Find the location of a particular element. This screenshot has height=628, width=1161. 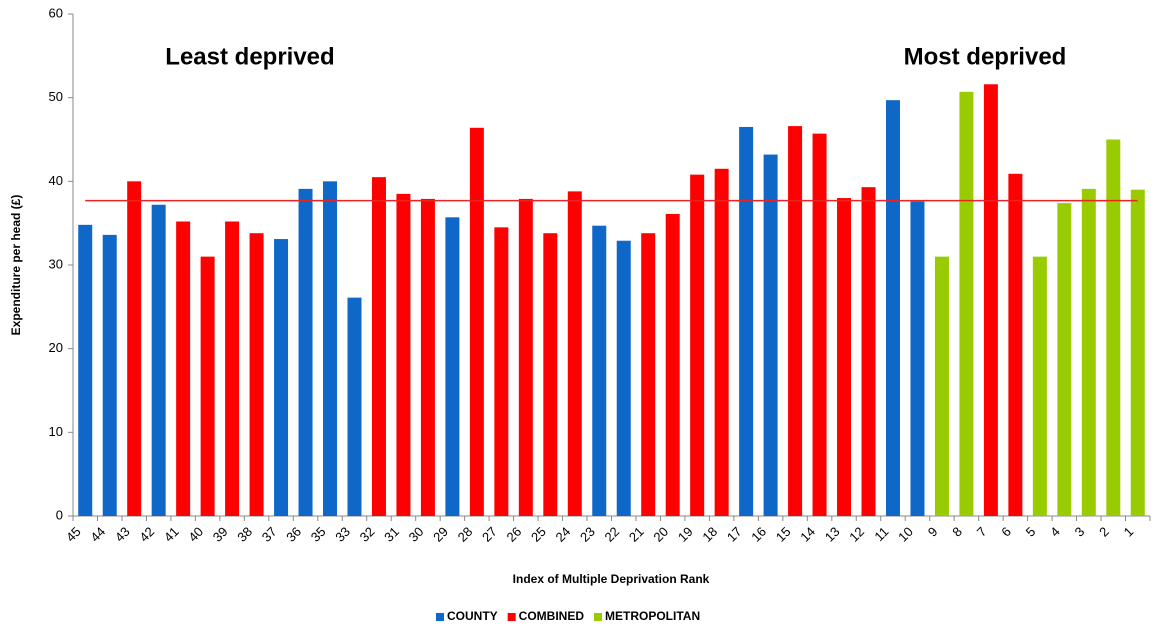

y-tick-label: 30 is located at coordinates (56, 263).